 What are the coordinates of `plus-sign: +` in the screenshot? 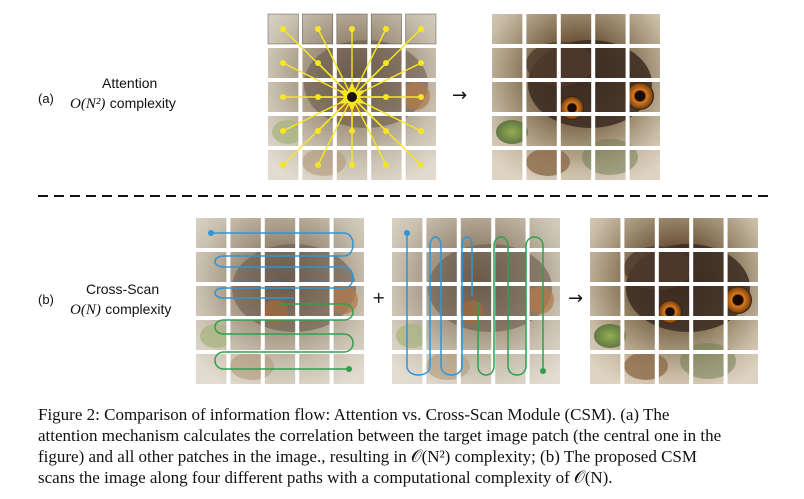 It's located at (379, 297).